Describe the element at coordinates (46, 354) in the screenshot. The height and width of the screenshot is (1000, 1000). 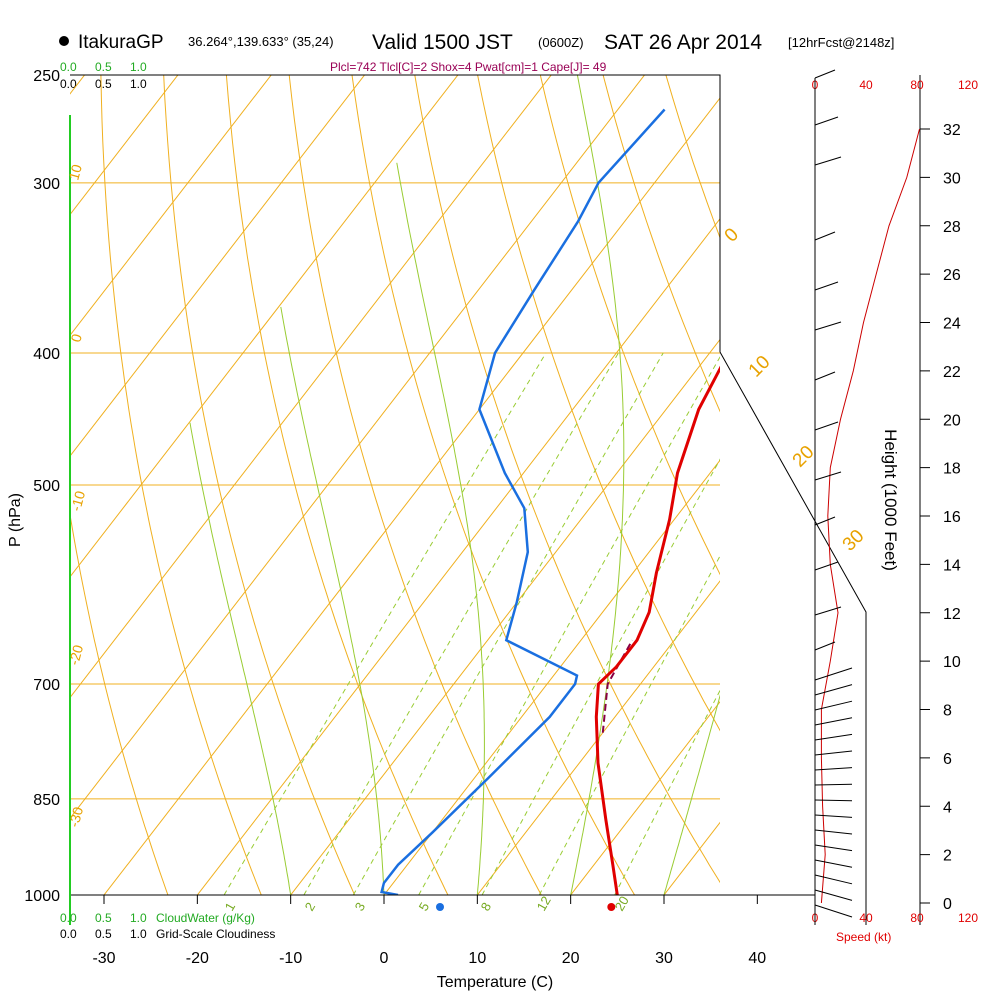
I see `pressure-tick-label: 400` at that location.